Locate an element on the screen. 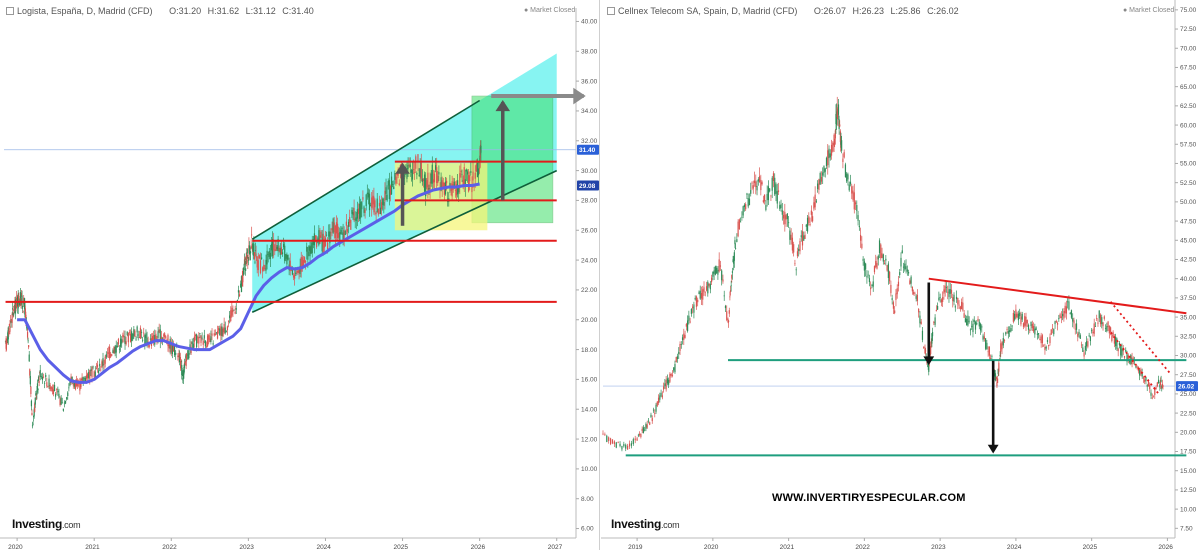 This screenshot has width=1200, height=550. y-tick-label: 42.50 is located at coordinates (1188, 260).